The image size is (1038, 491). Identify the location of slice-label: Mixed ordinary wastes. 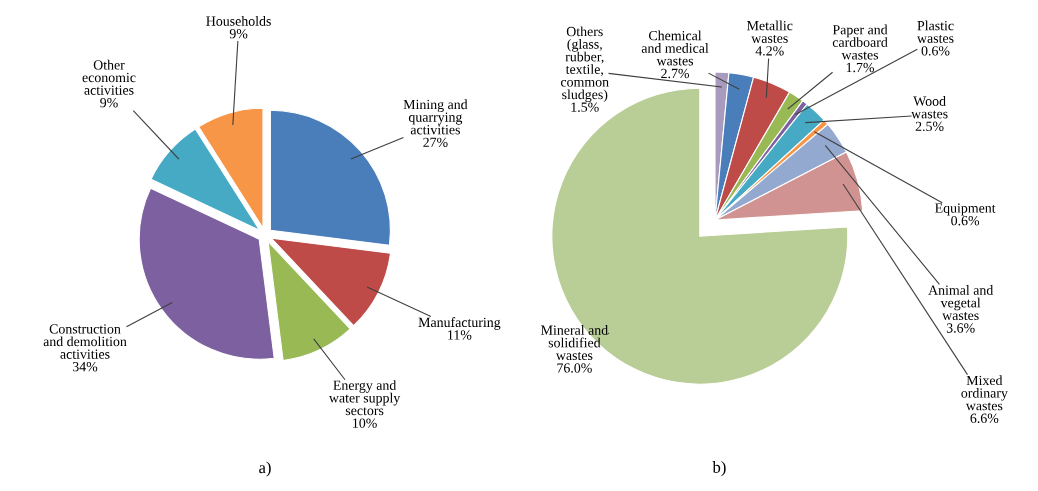
(984, 393).